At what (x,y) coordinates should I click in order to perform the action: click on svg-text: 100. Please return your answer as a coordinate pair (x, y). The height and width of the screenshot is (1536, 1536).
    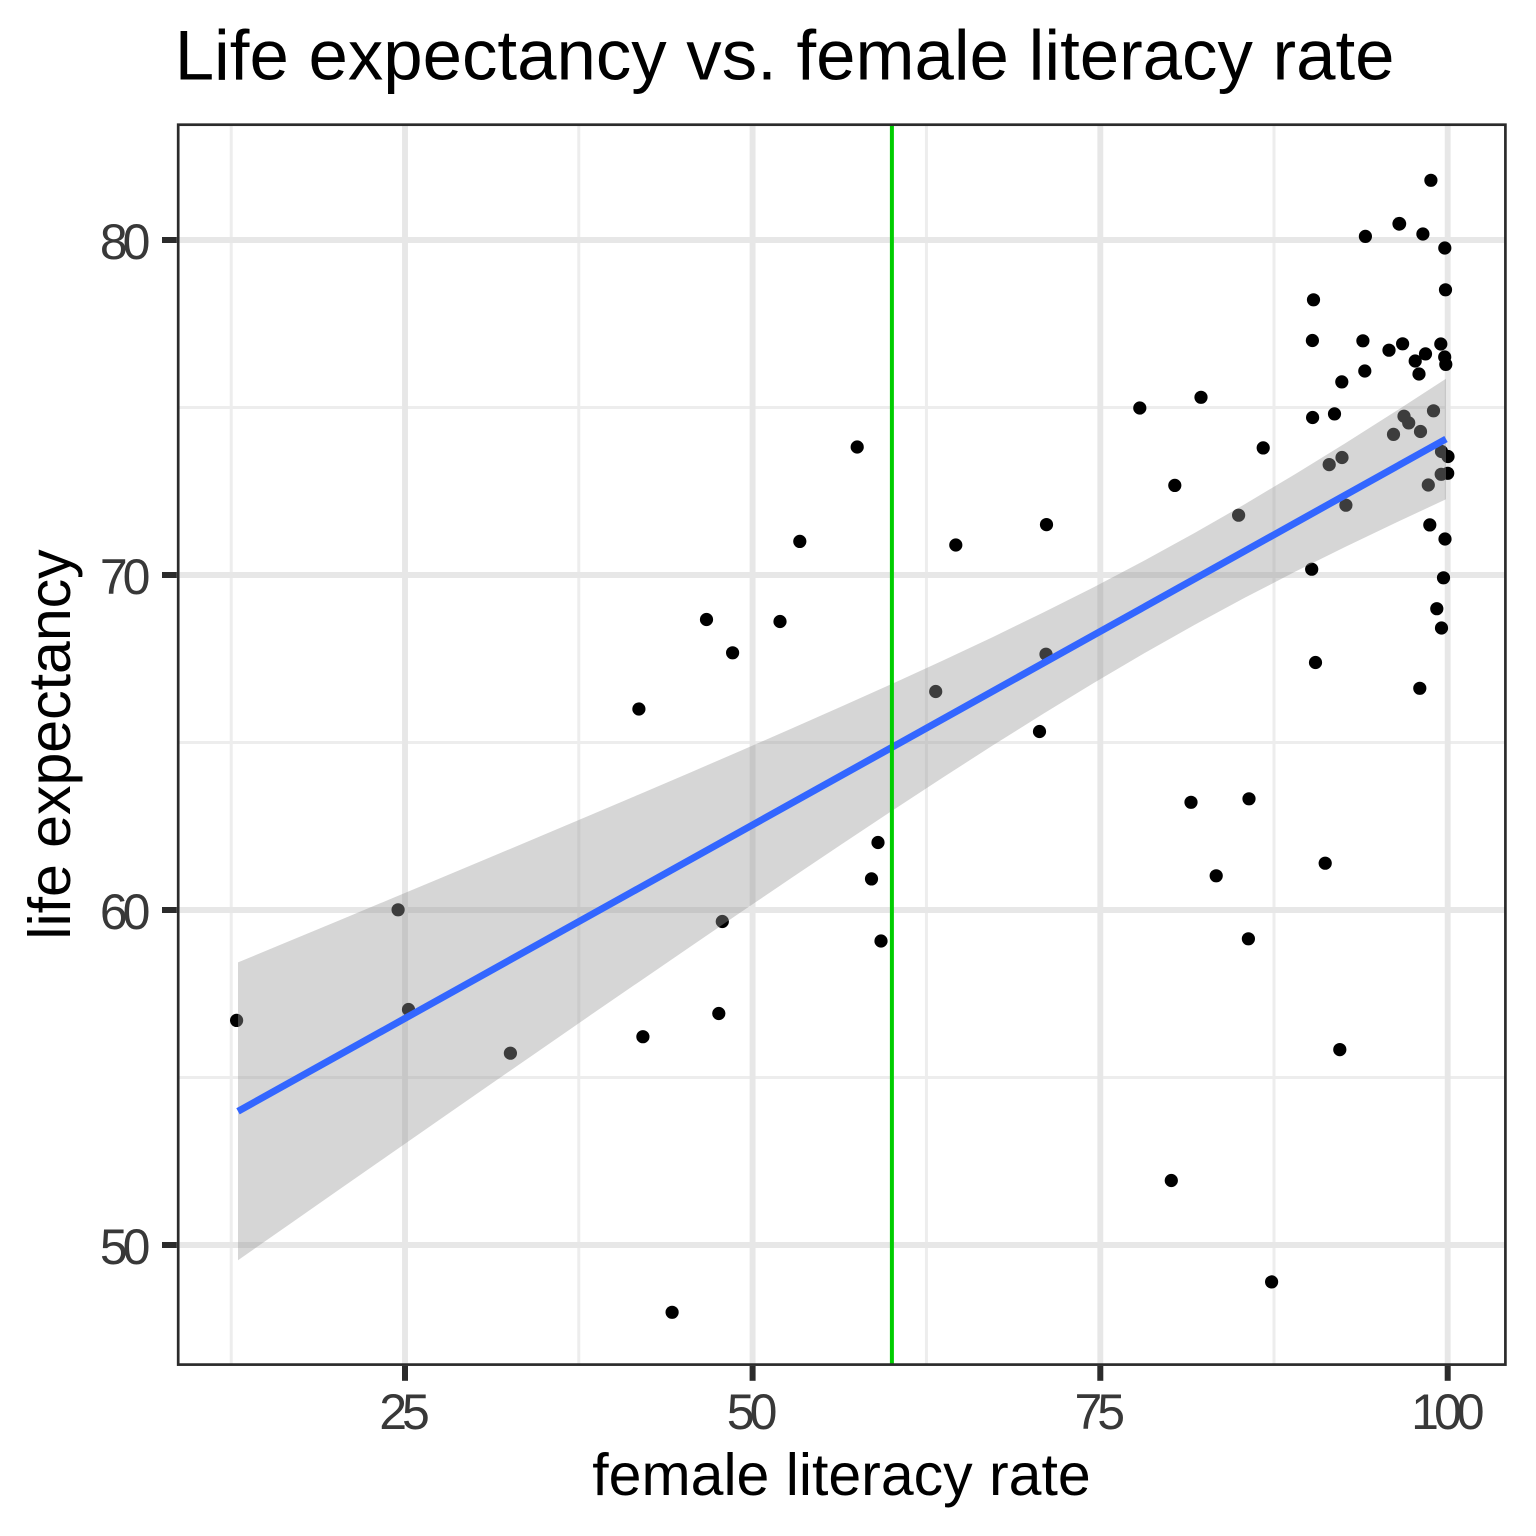
    Looking at the image, I should click on (1447, 1412).